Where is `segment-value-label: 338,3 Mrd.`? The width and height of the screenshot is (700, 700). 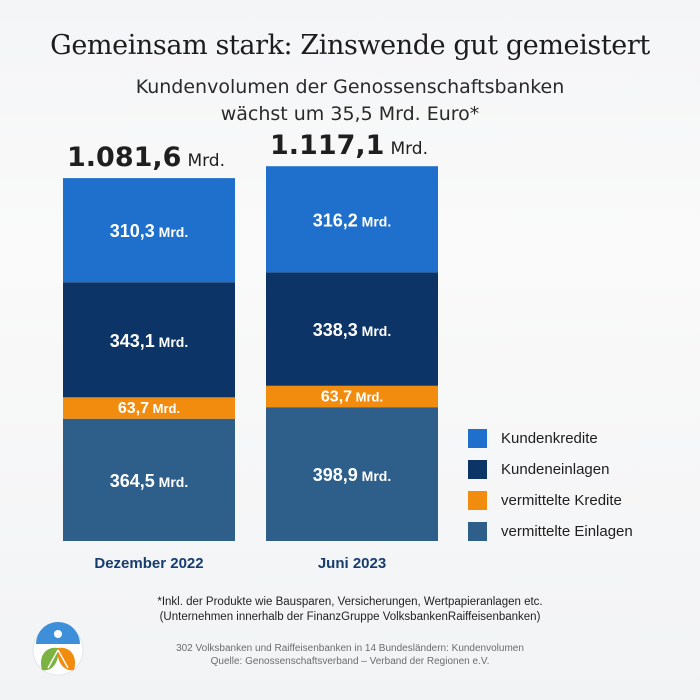 segment-value-label: 338,3 Mrd. is located at coordinates (352, 330).